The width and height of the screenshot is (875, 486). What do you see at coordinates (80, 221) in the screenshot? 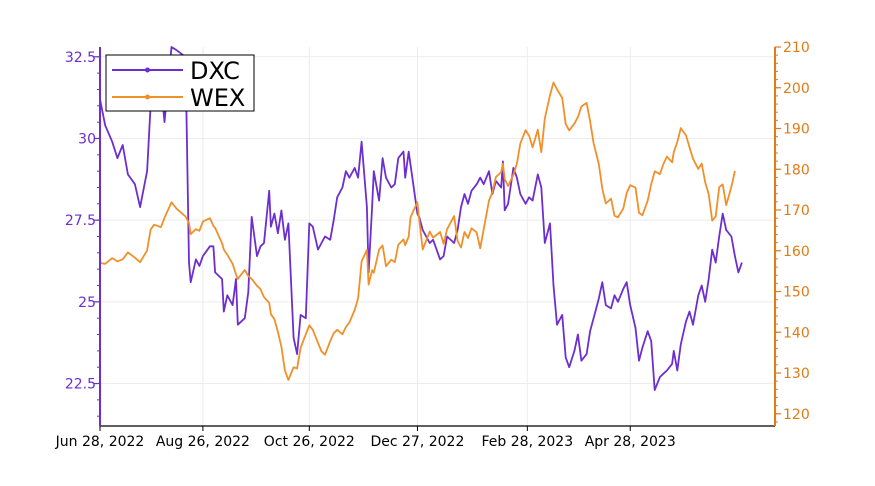
I see `y-left-tick-label: 27.5` at bounding box center [80, 221].